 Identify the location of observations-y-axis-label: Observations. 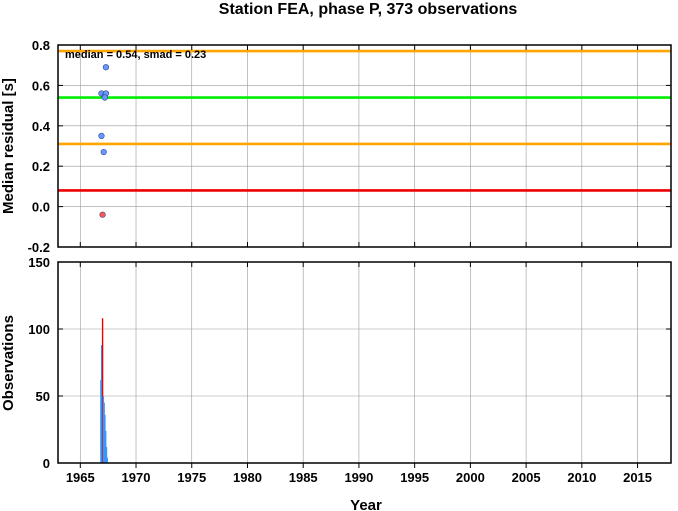
(8, 363).